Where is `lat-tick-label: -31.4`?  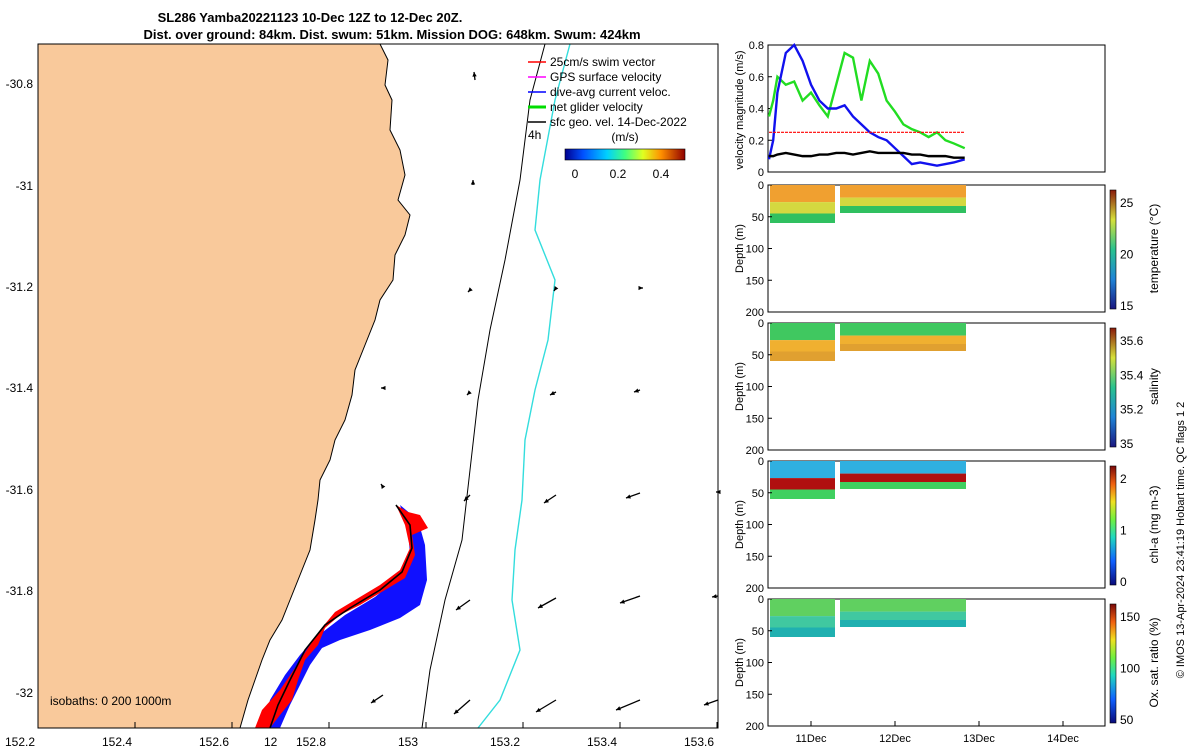
lat-tick-label: -31.4 is located at coordinates (20, 388).